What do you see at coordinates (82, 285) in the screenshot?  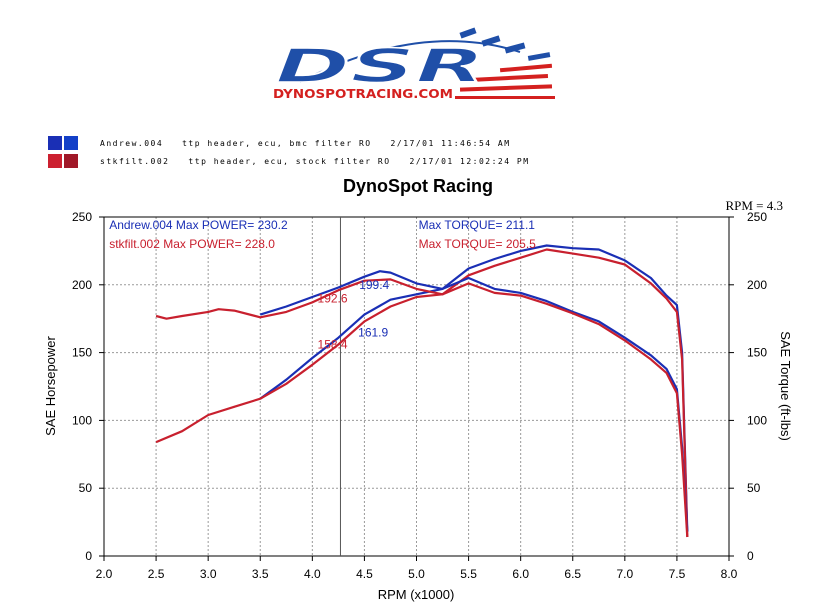 I see `left-tick-label: 200` at bounding box center [82, 285].